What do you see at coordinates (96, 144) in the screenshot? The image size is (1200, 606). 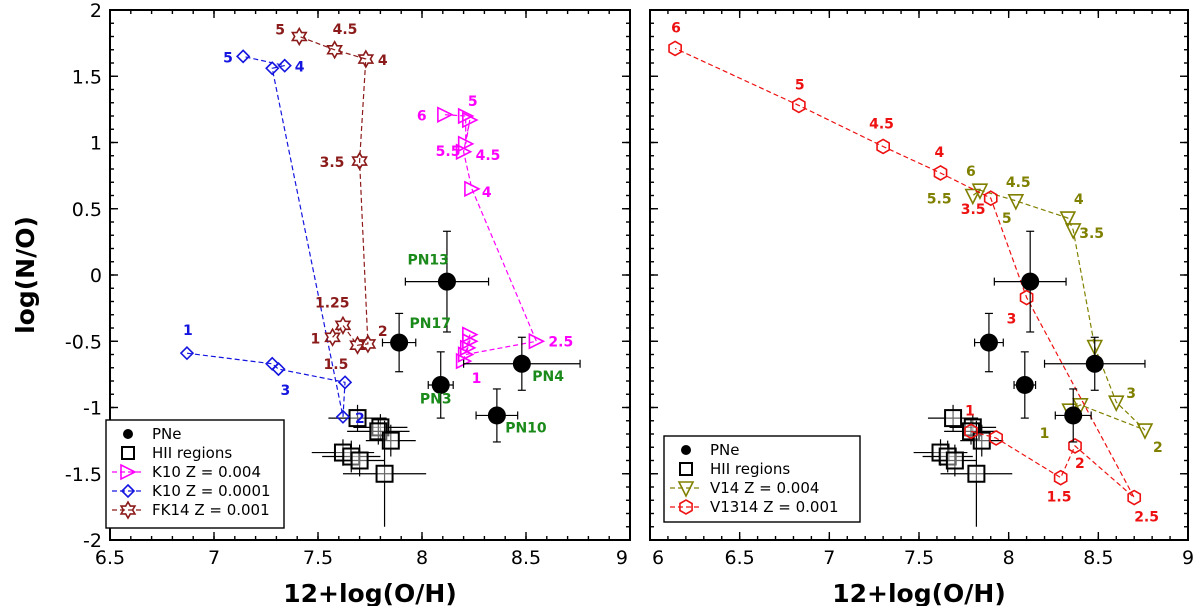 I see `y-tick-label: 1` at bounding box center [96, 144].